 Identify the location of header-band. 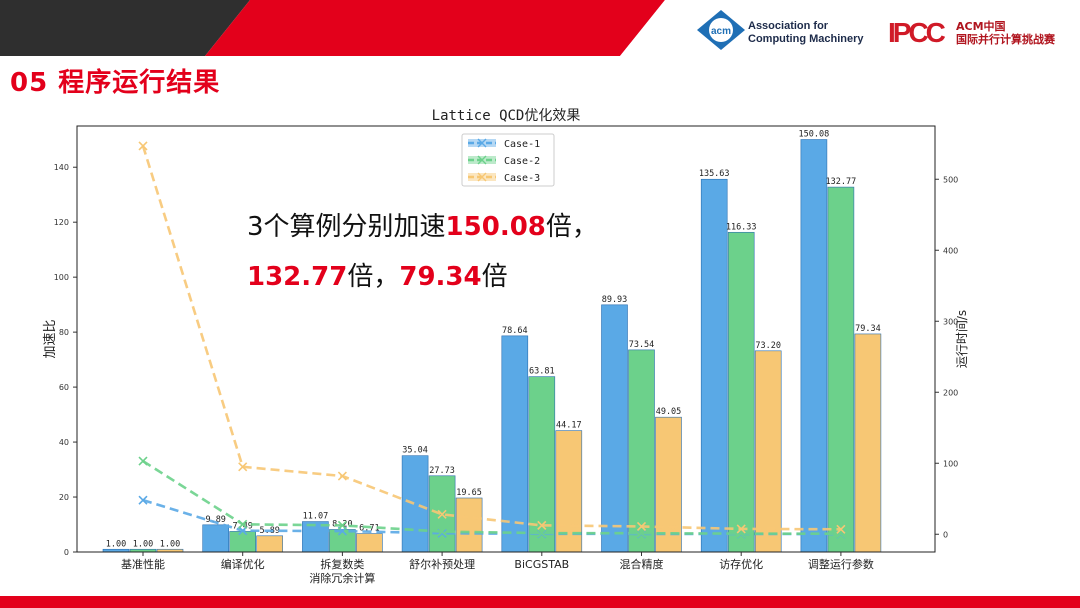
(540, 28).